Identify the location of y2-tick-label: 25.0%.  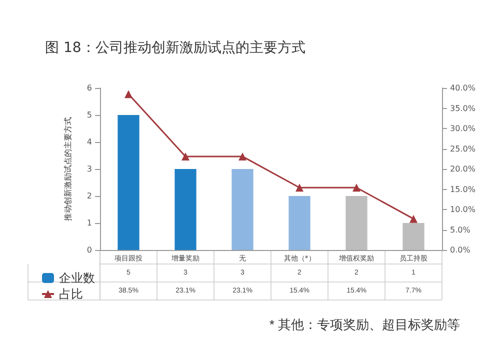
(463, 149).